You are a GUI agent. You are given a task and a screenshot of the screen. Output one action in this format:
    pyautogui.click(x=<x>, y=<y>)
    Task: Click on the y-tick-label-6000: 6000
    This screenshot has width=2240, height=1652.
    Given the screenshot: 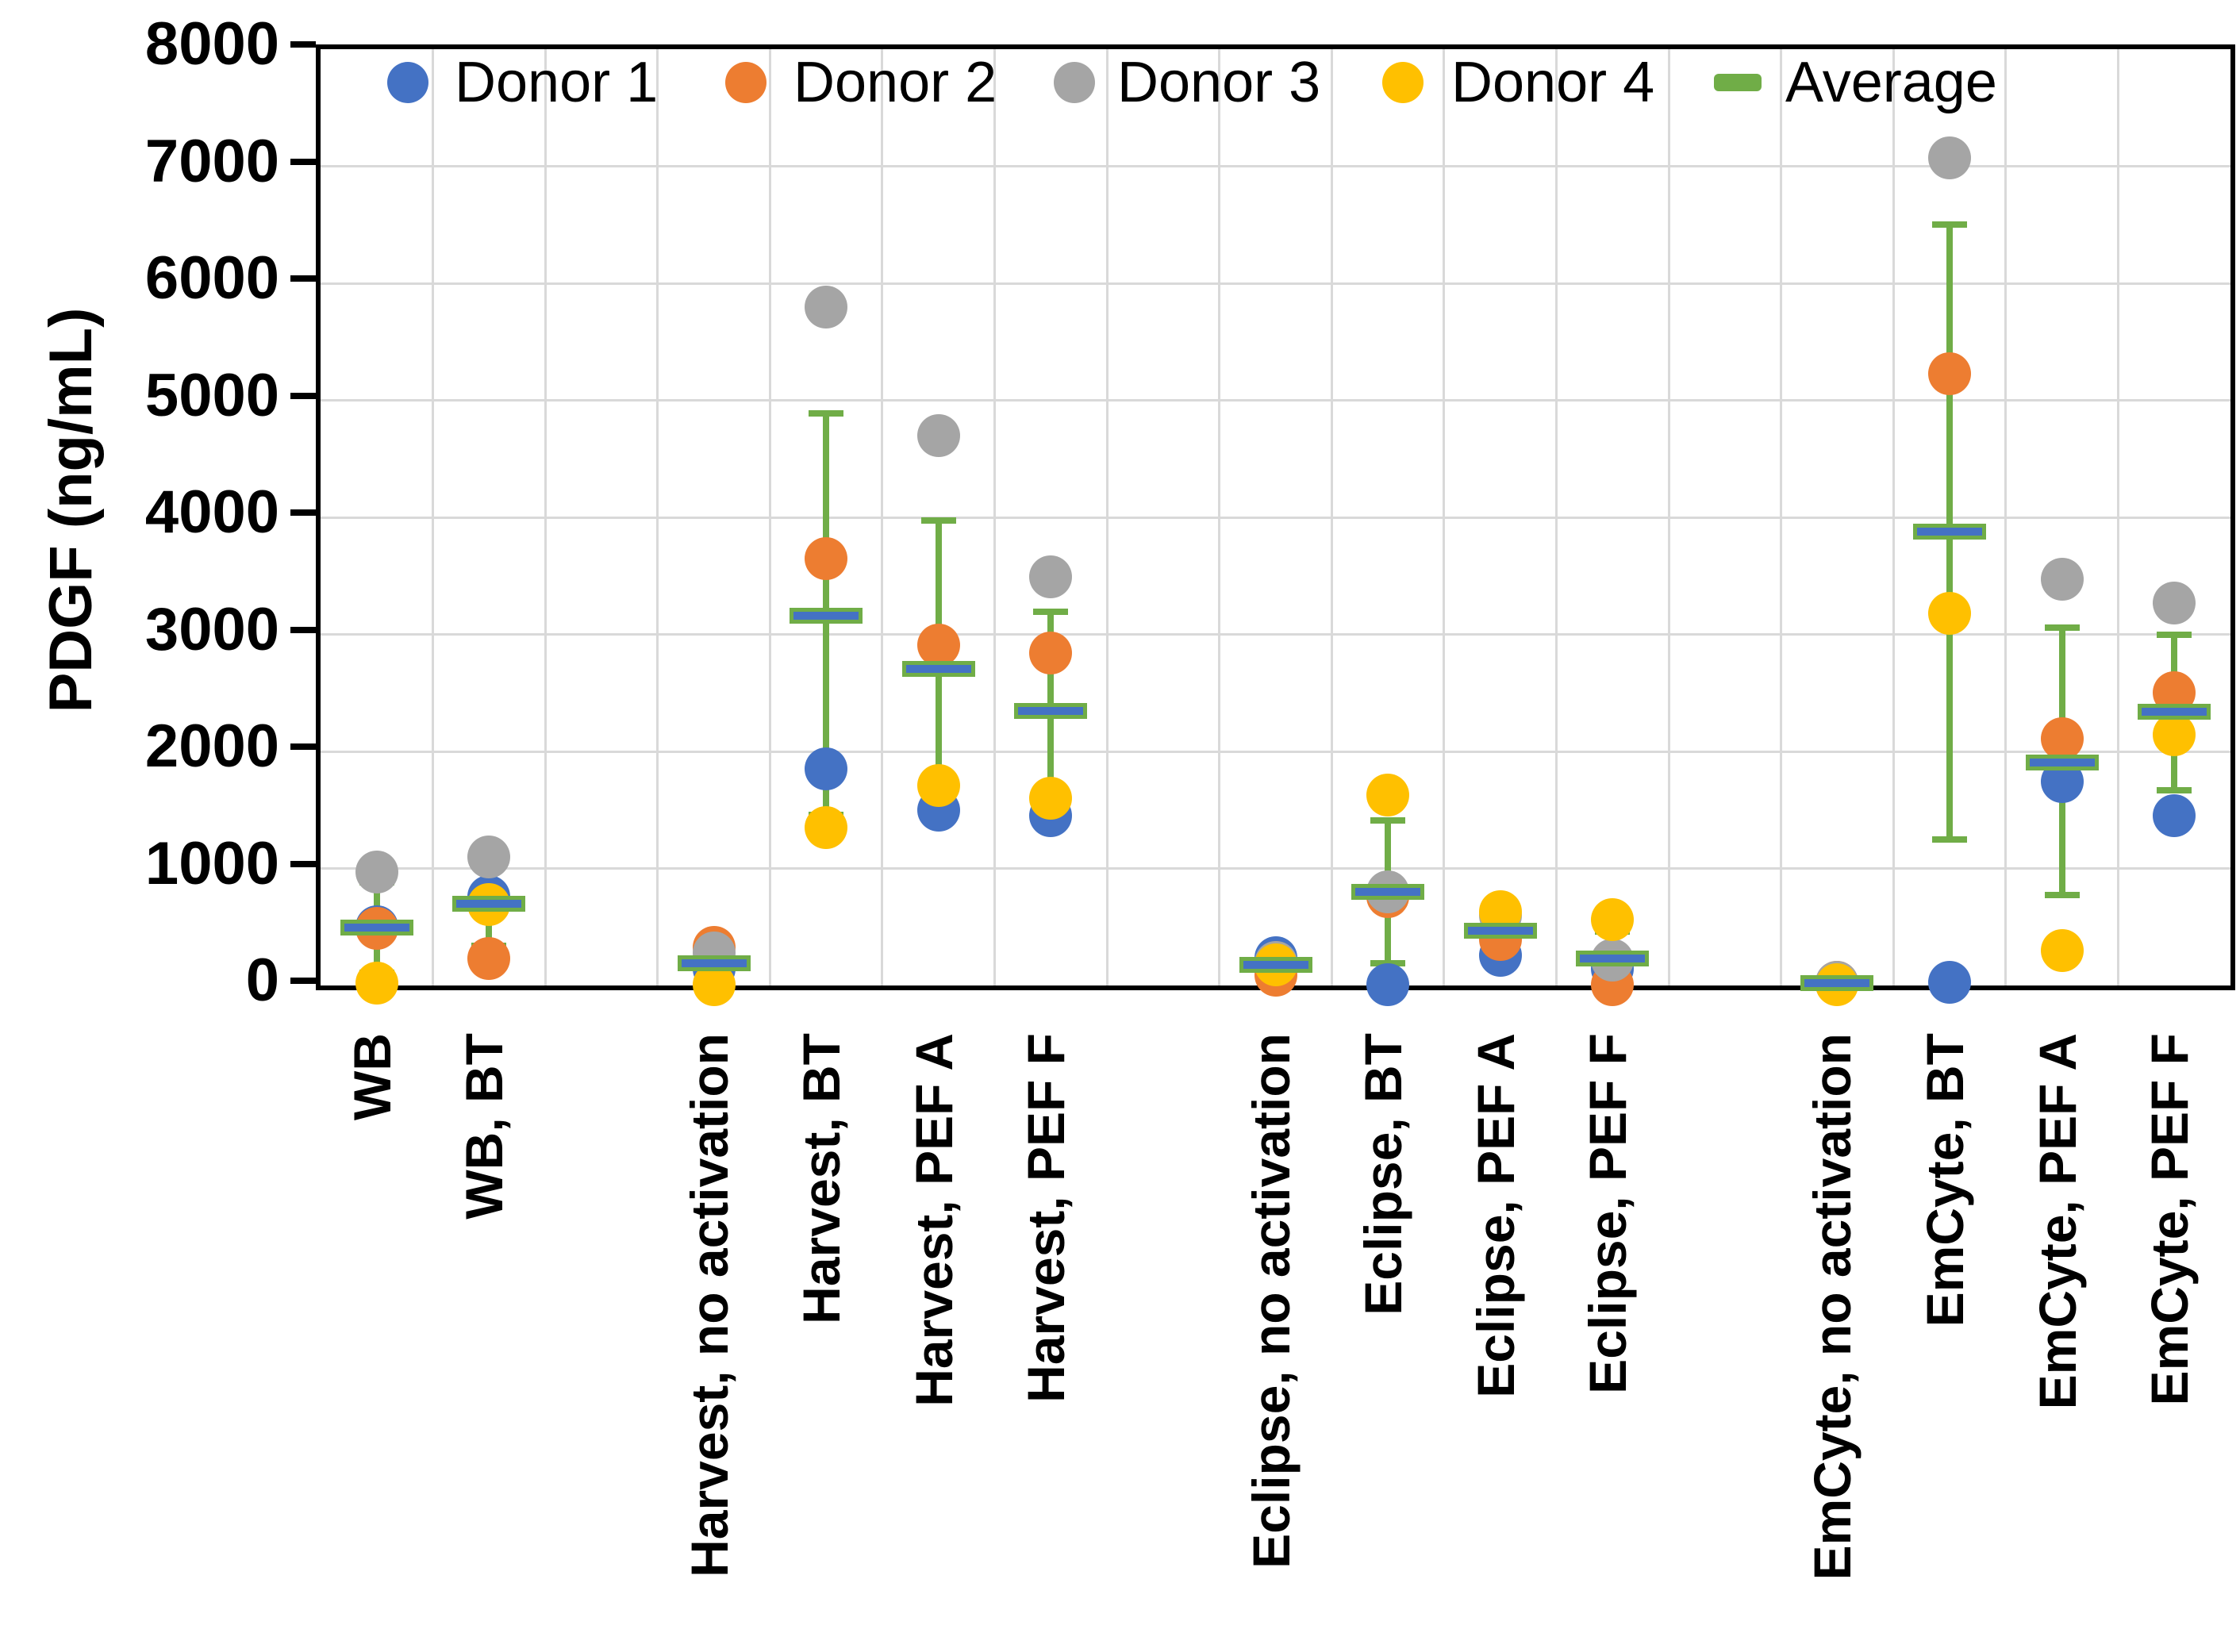 What is the action you would take?
    pyautogui.click(x=211, y=278)
    